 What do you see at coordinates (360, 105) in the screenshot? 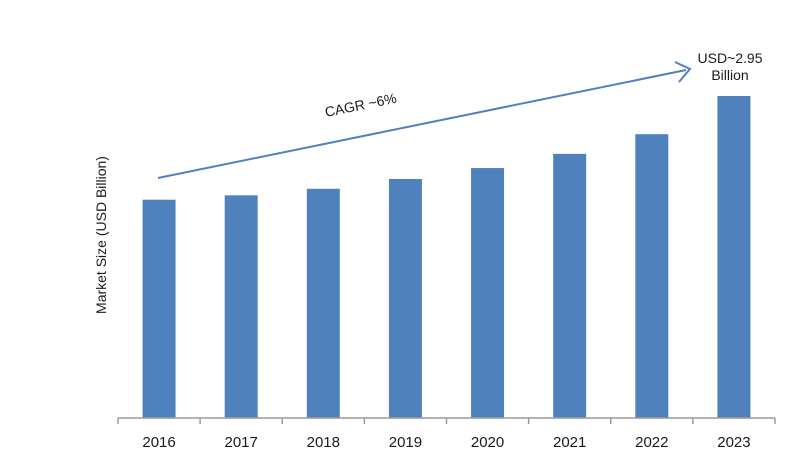
I see `cagr-label: CAGR ~6%` at bounding box center [360, 105].